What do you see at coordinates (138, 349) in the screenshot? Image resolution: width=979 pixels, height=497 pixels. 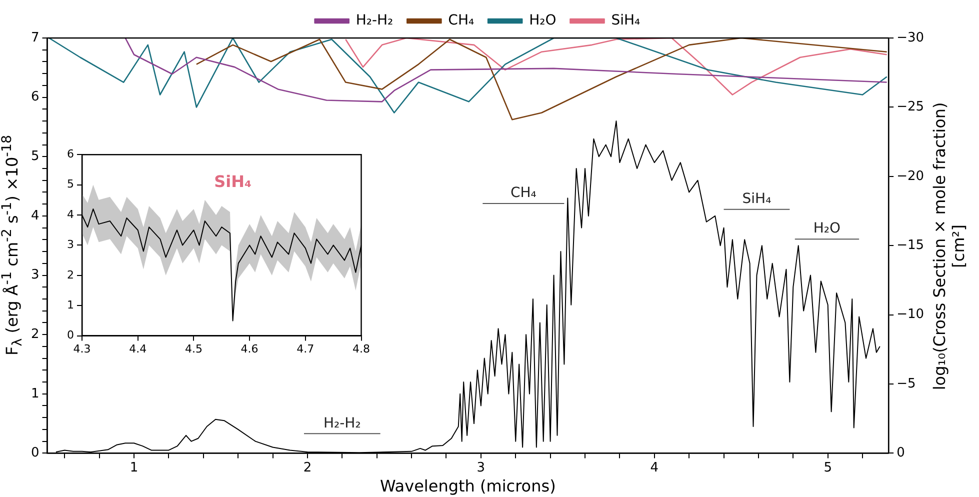 I see `x-tick-label: 4.4` at bounding box center [138, 349].